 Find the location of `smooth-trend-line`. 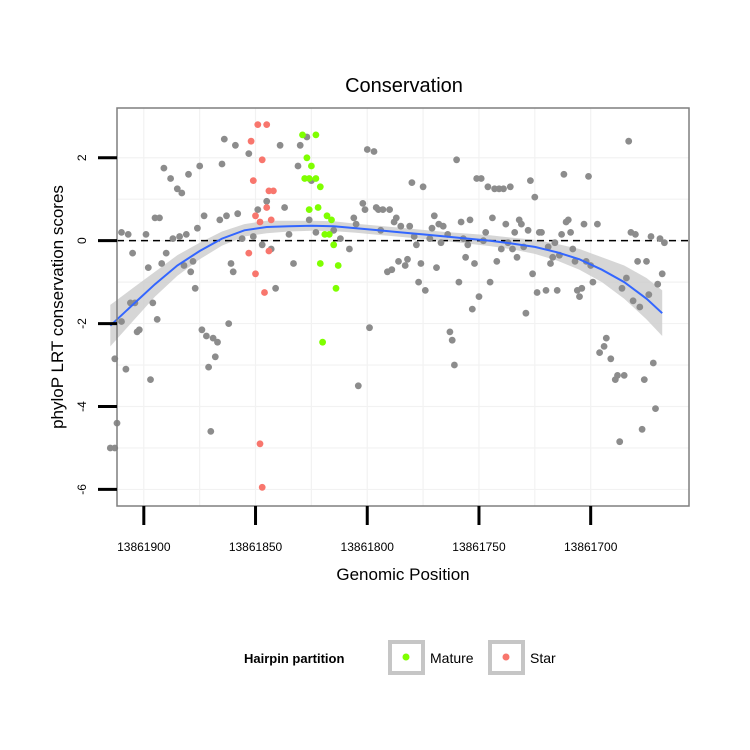

smooth-trend-line is located at coordinates (386, 275).